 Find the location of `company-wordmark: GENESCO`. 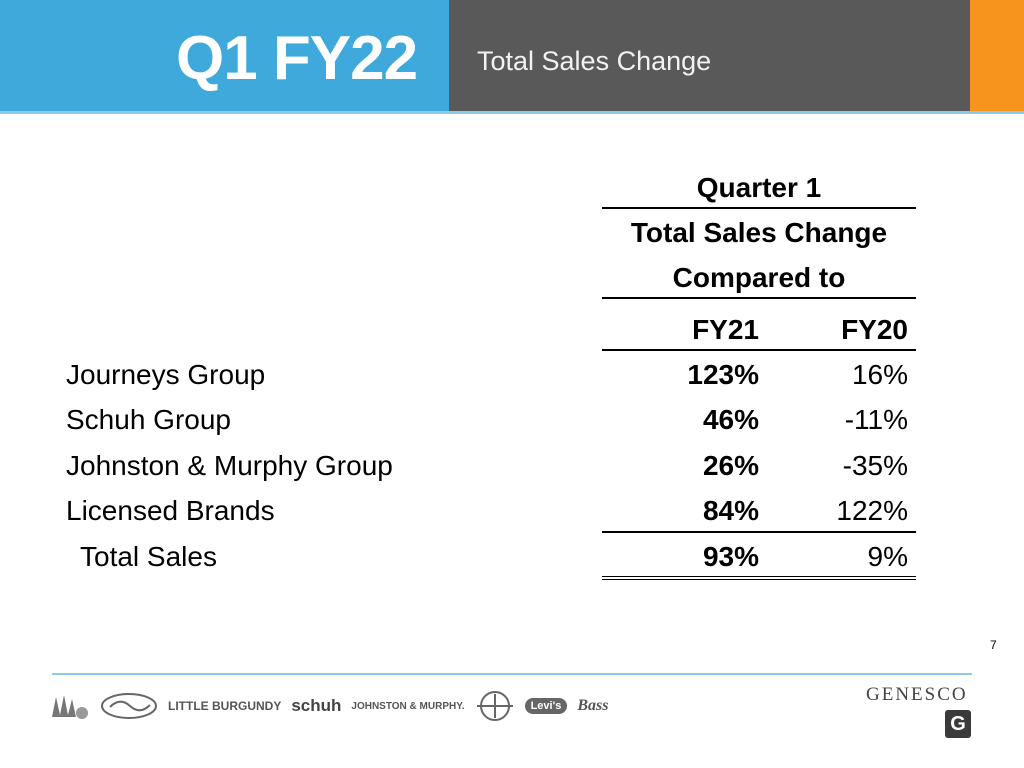

company-wordmark: GENESCO is located at coordinates (917, 694).